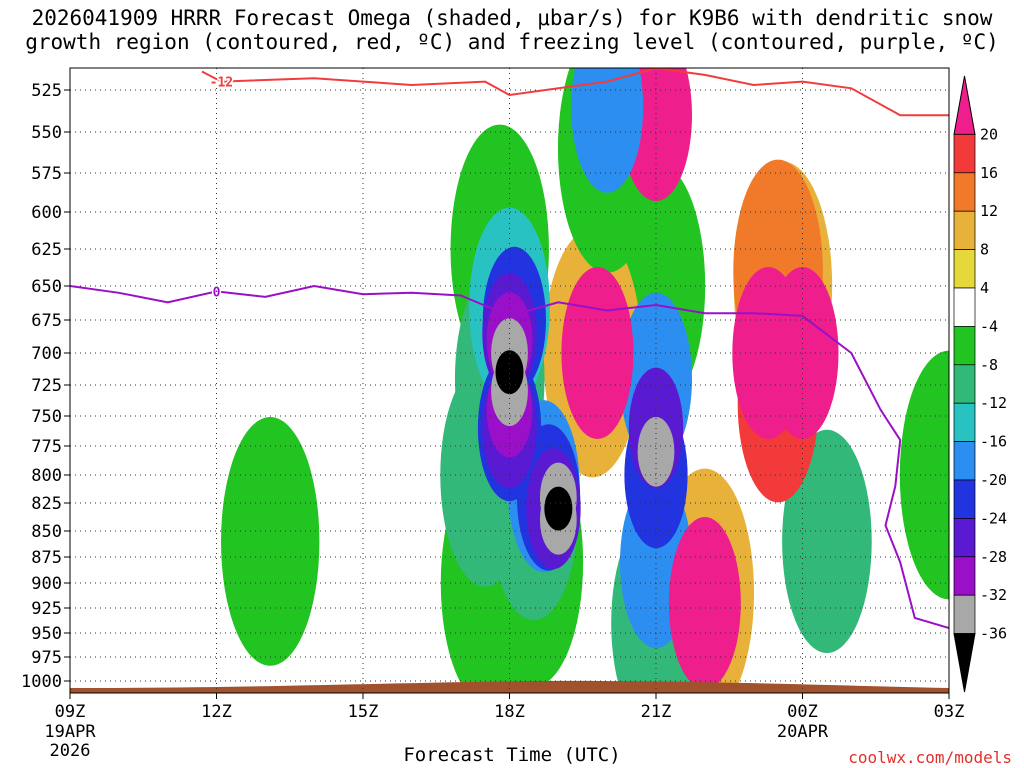 The image size is (1024, 768). What do you see at coordinates (221, 83) in the screenshot?
I see `dgz-contour-label: -12` at bounding box center [221, 83].